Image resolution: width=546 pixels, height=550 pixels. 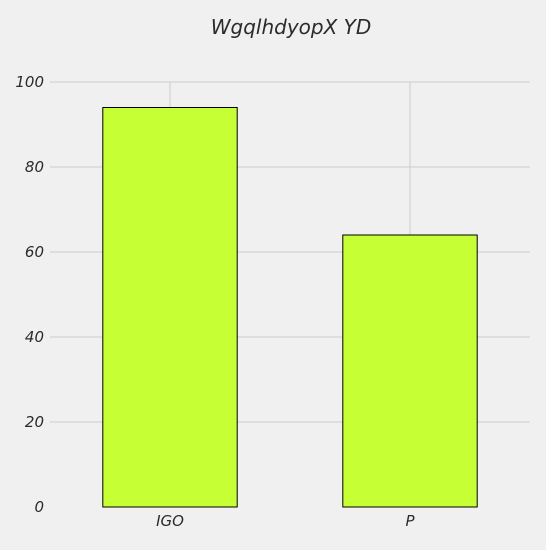 What do you see at coordinates (34, 167) in the screenshot?
I see `y-tick-label: 80` at bounding box center [34, 167].